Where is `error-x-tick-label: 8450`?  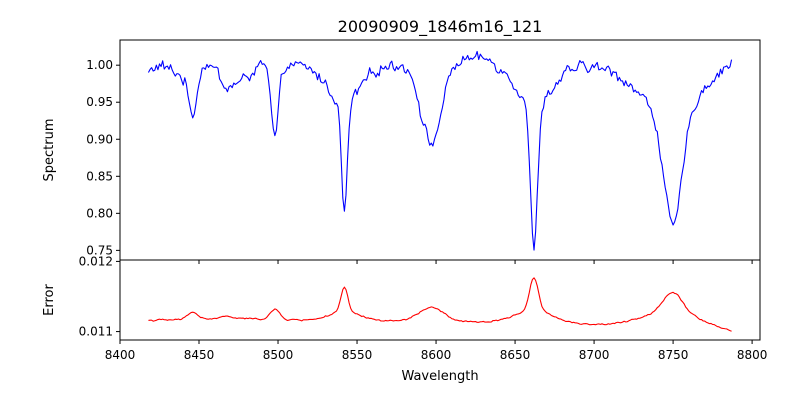 error-x-tick-label: 8450 is located at coordinates (199, 355).